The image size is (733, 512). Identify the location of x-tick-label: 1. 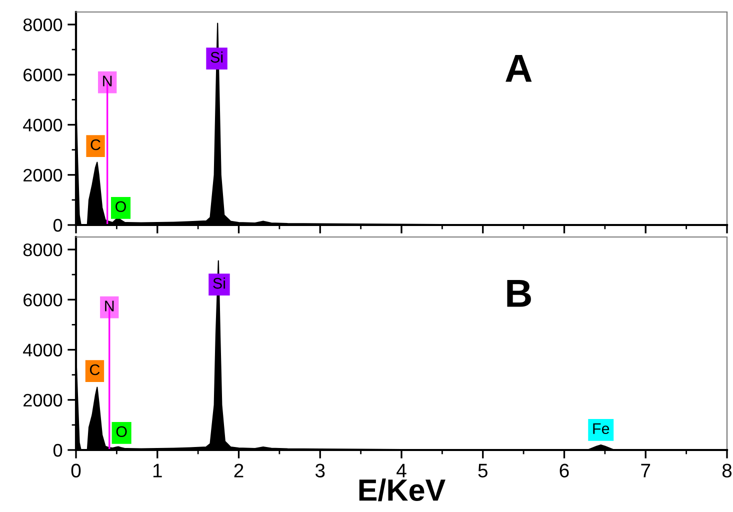
(157, 471).